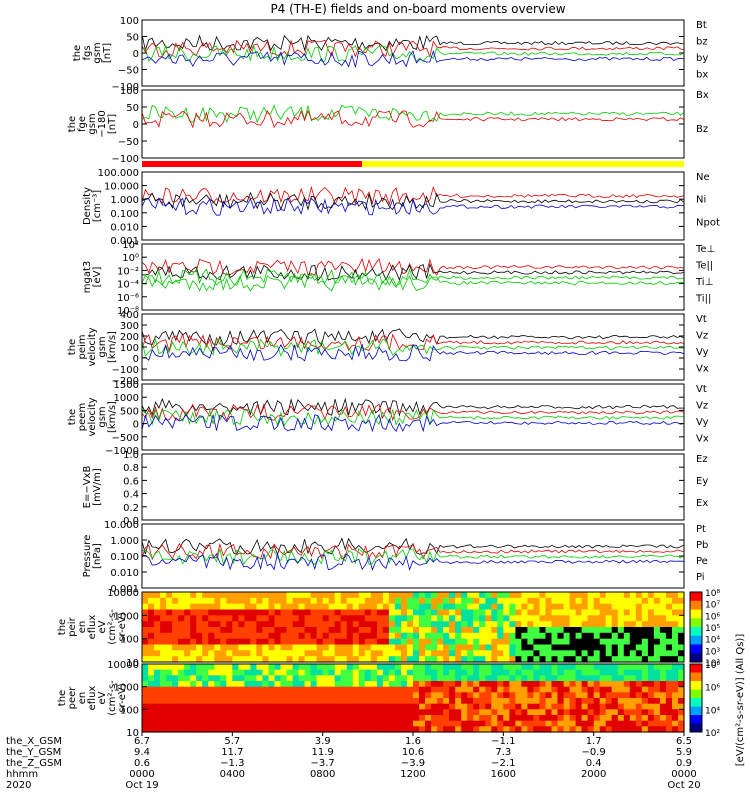 This screenshot has height=800, width=750. What do you see at coordinates (87, 556) in the screenshot?
I see `ylabel-line: Pressure` at bounding box center [87, 556].